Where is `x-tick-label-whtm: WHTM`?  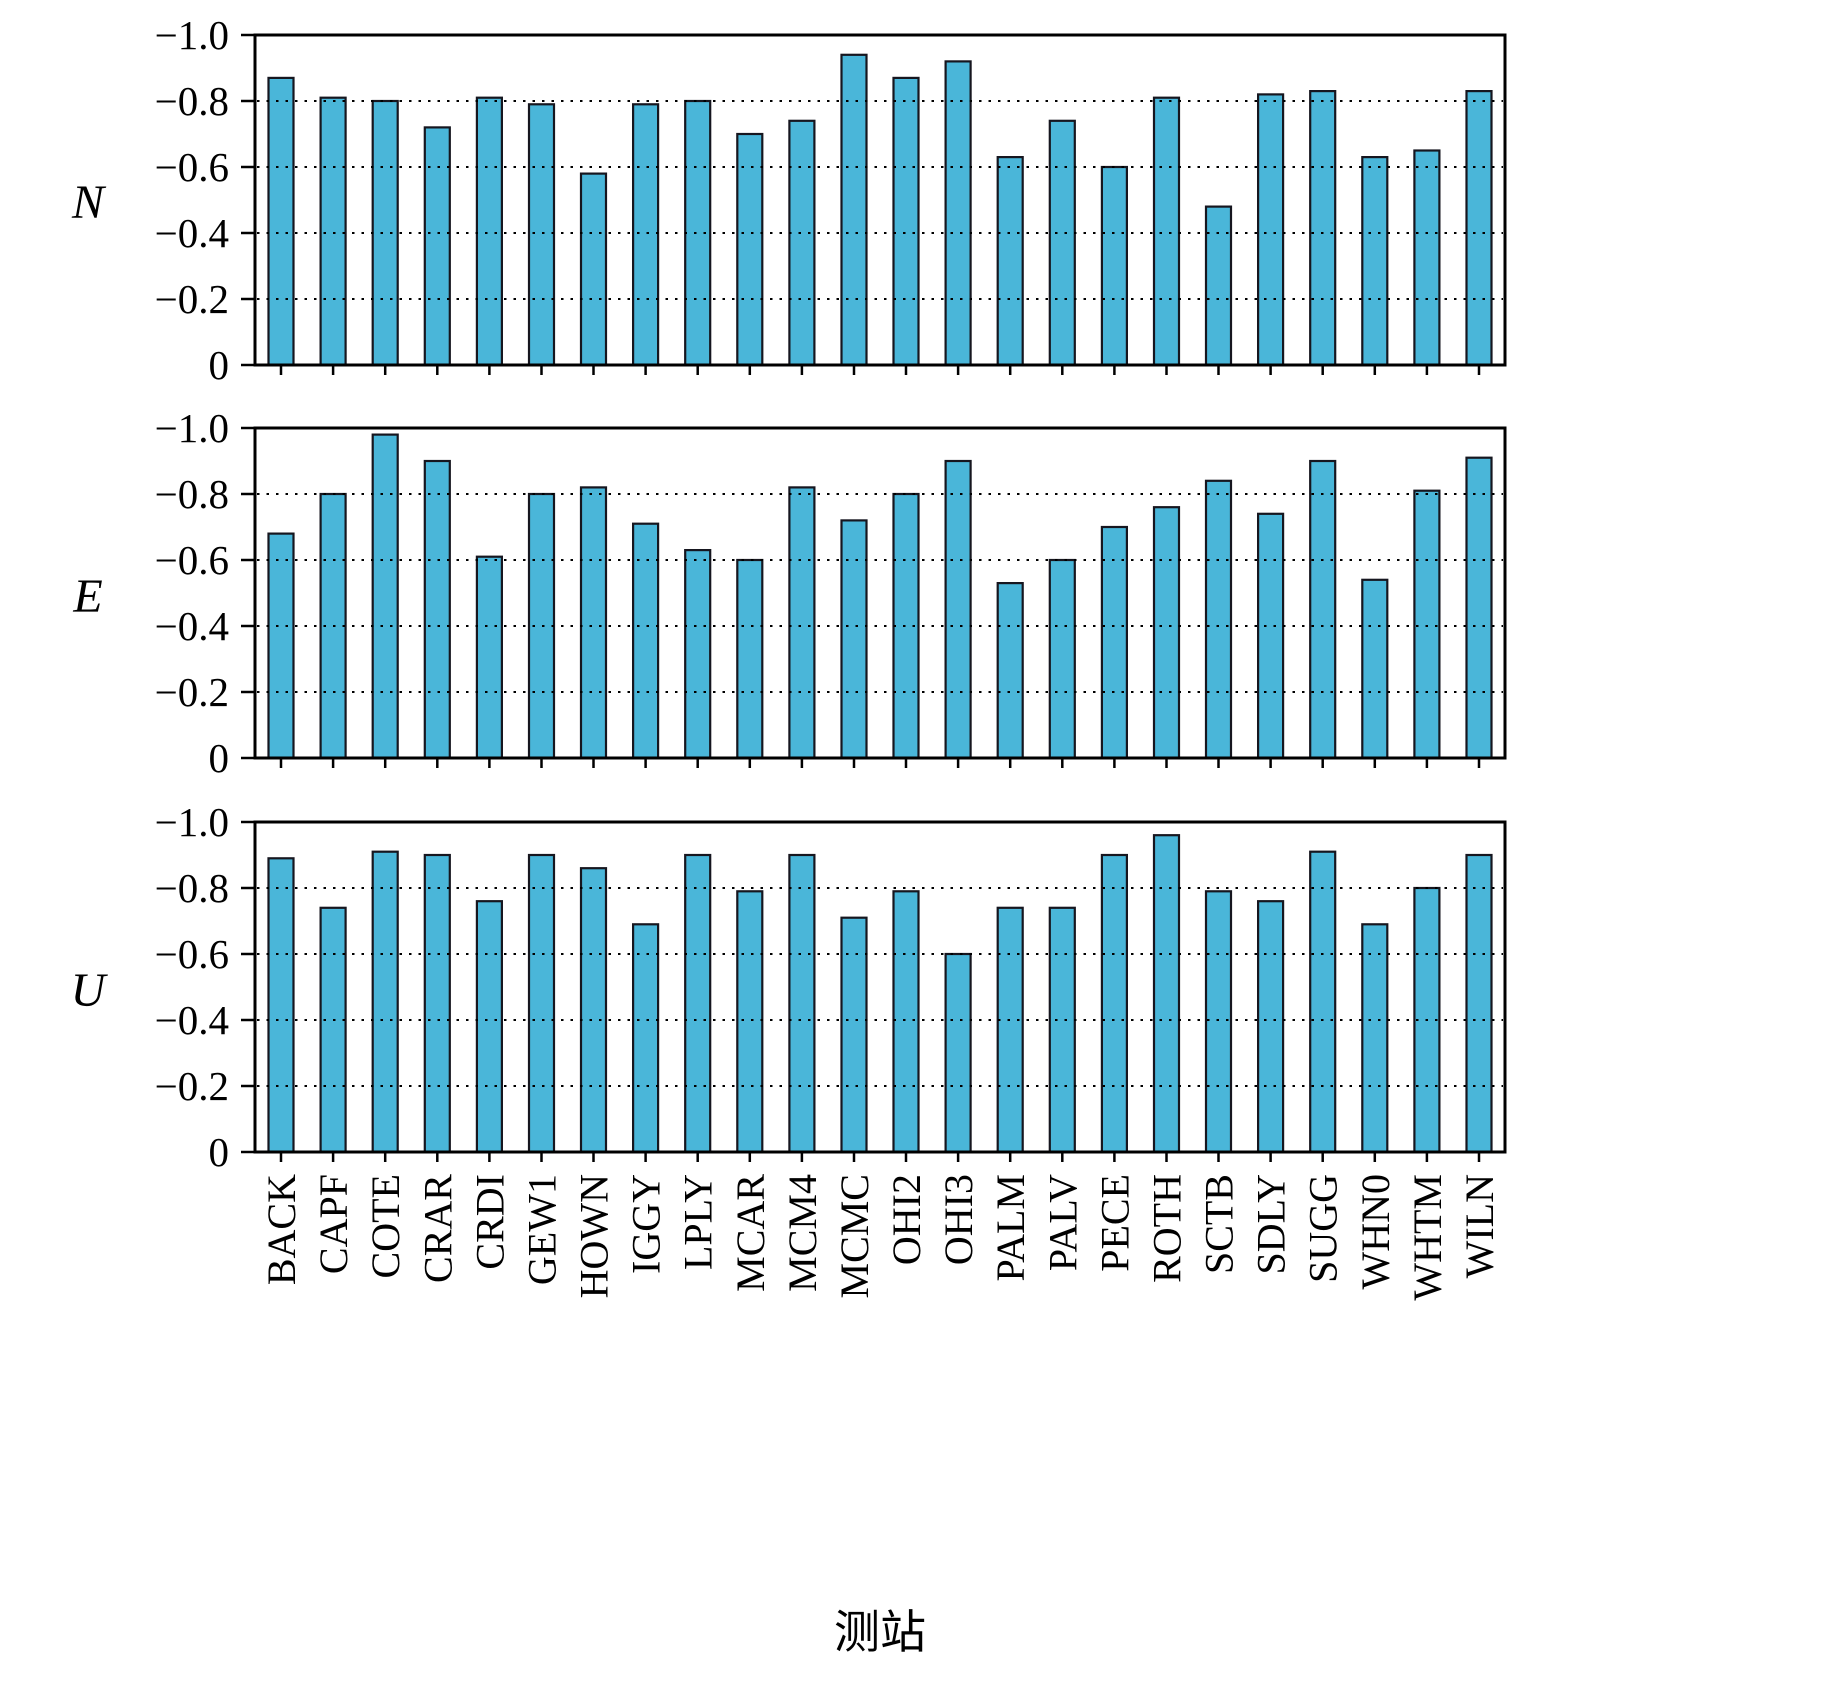 x-tick-label-whtm: WHTM is located at coordinates (1427, 1237).